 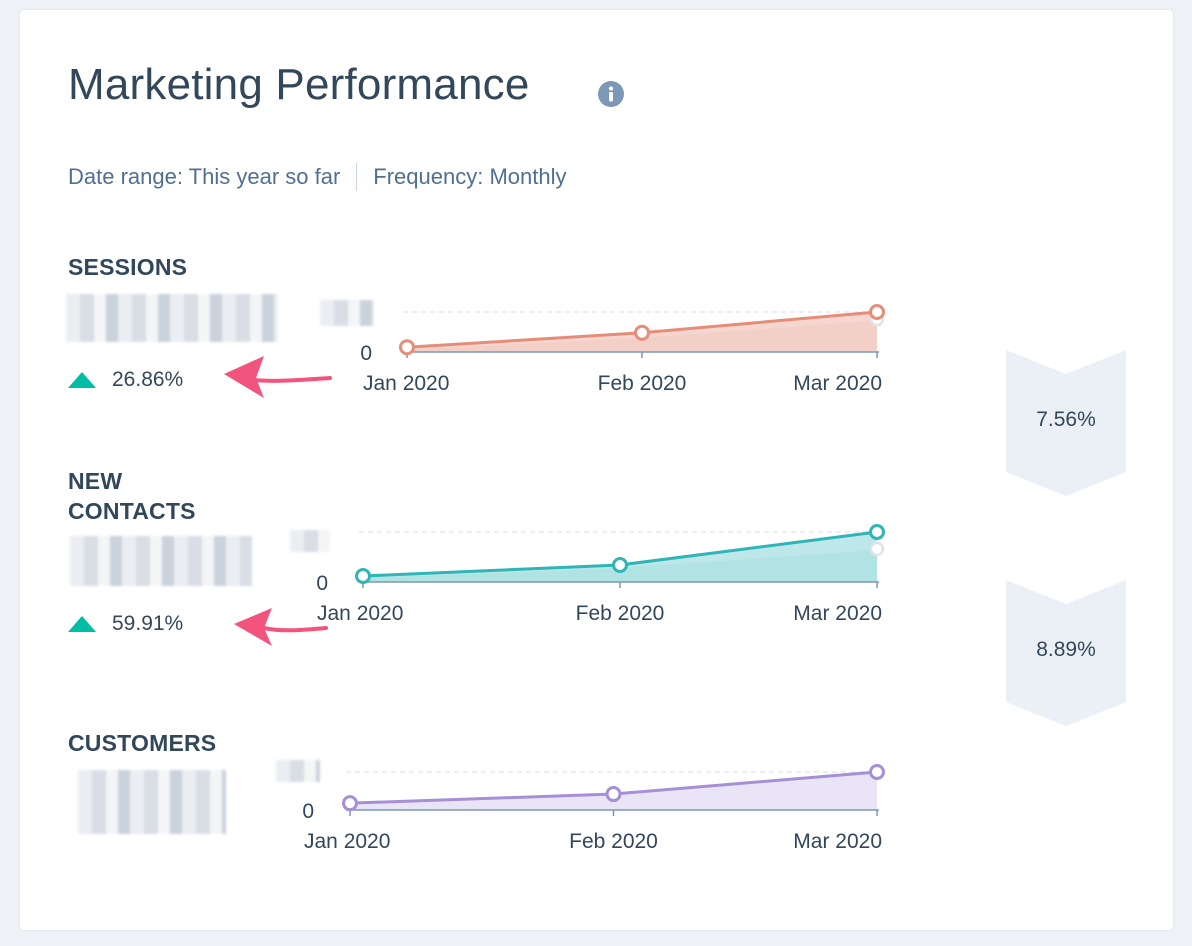 What do you see at coordinates (347, 313) in the screenshot?
I see `sessions-axis-max-redacted` at bounding box center [347, 313].